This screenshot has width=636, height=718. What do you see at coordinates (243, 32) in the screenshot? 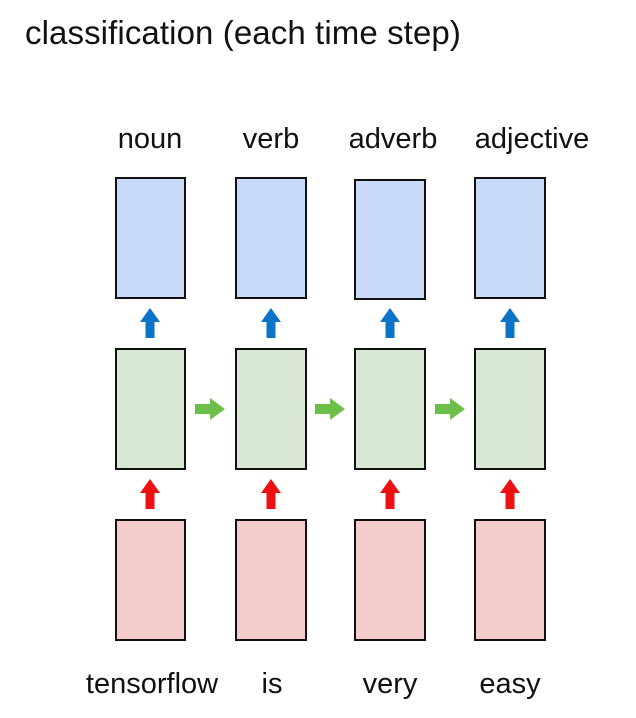
I see `diagram-title: classification (each time step)` at bounding box center [243, 32].